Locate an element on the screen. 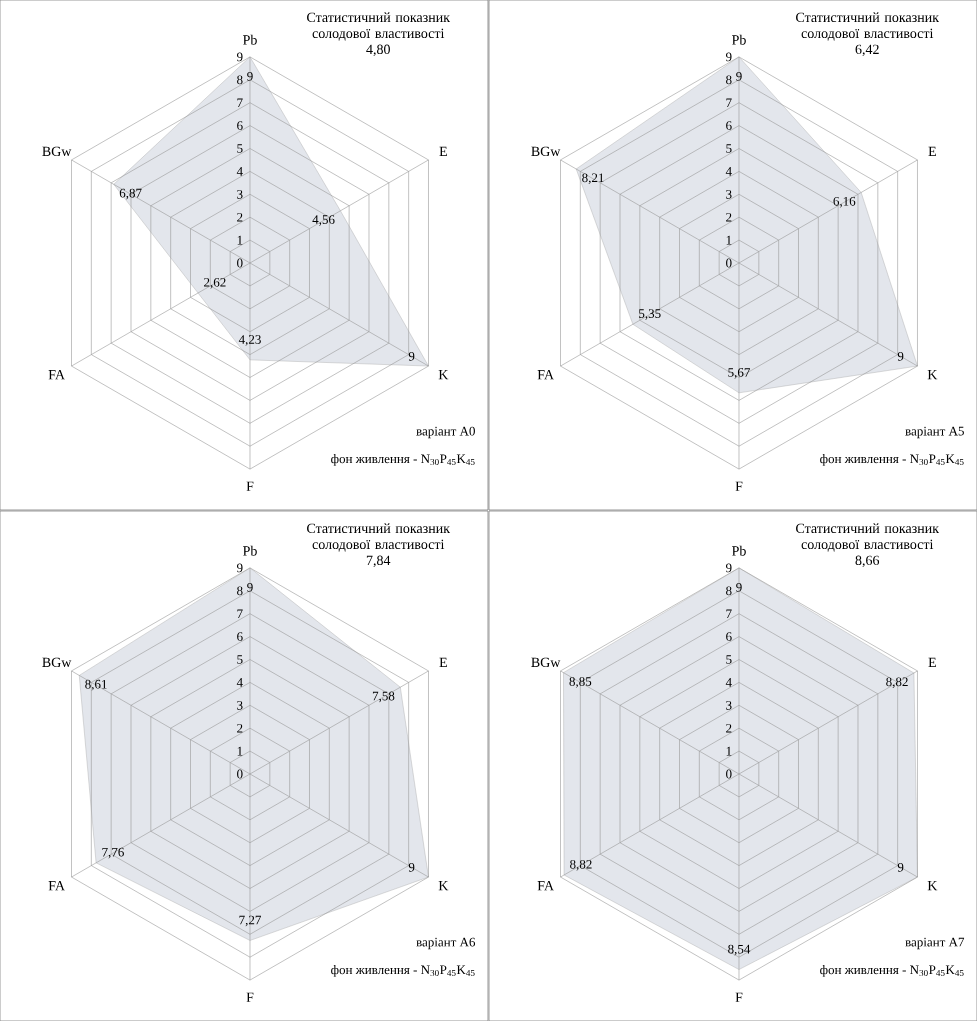 This screenshot has height=1021, width=977. data-label: 6,16 is located at coordinates (844, 202).